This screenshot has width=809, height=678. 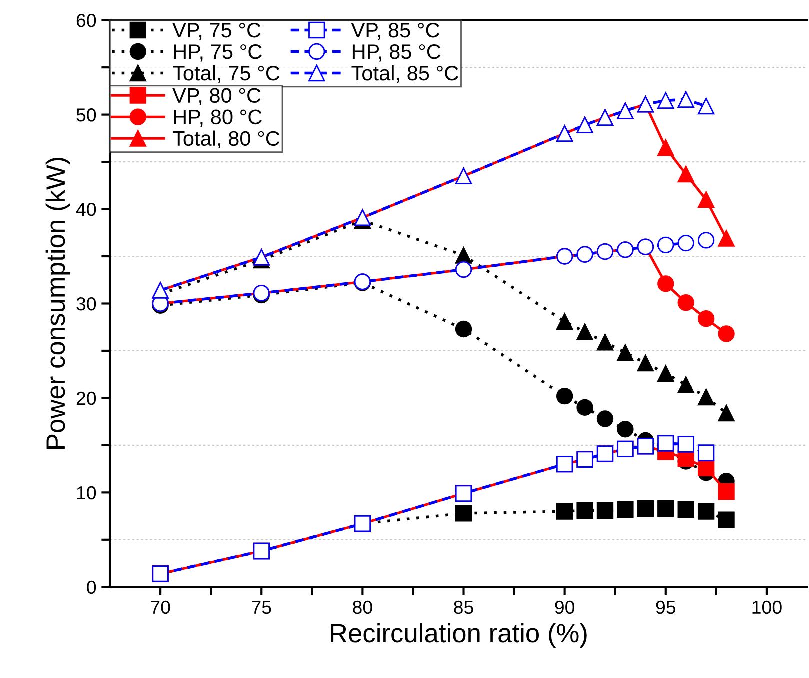 What do you see at coordinates (767, 607) in the screenshot?
I see `x-tick-label: 100` at bounding box center [767, 607].